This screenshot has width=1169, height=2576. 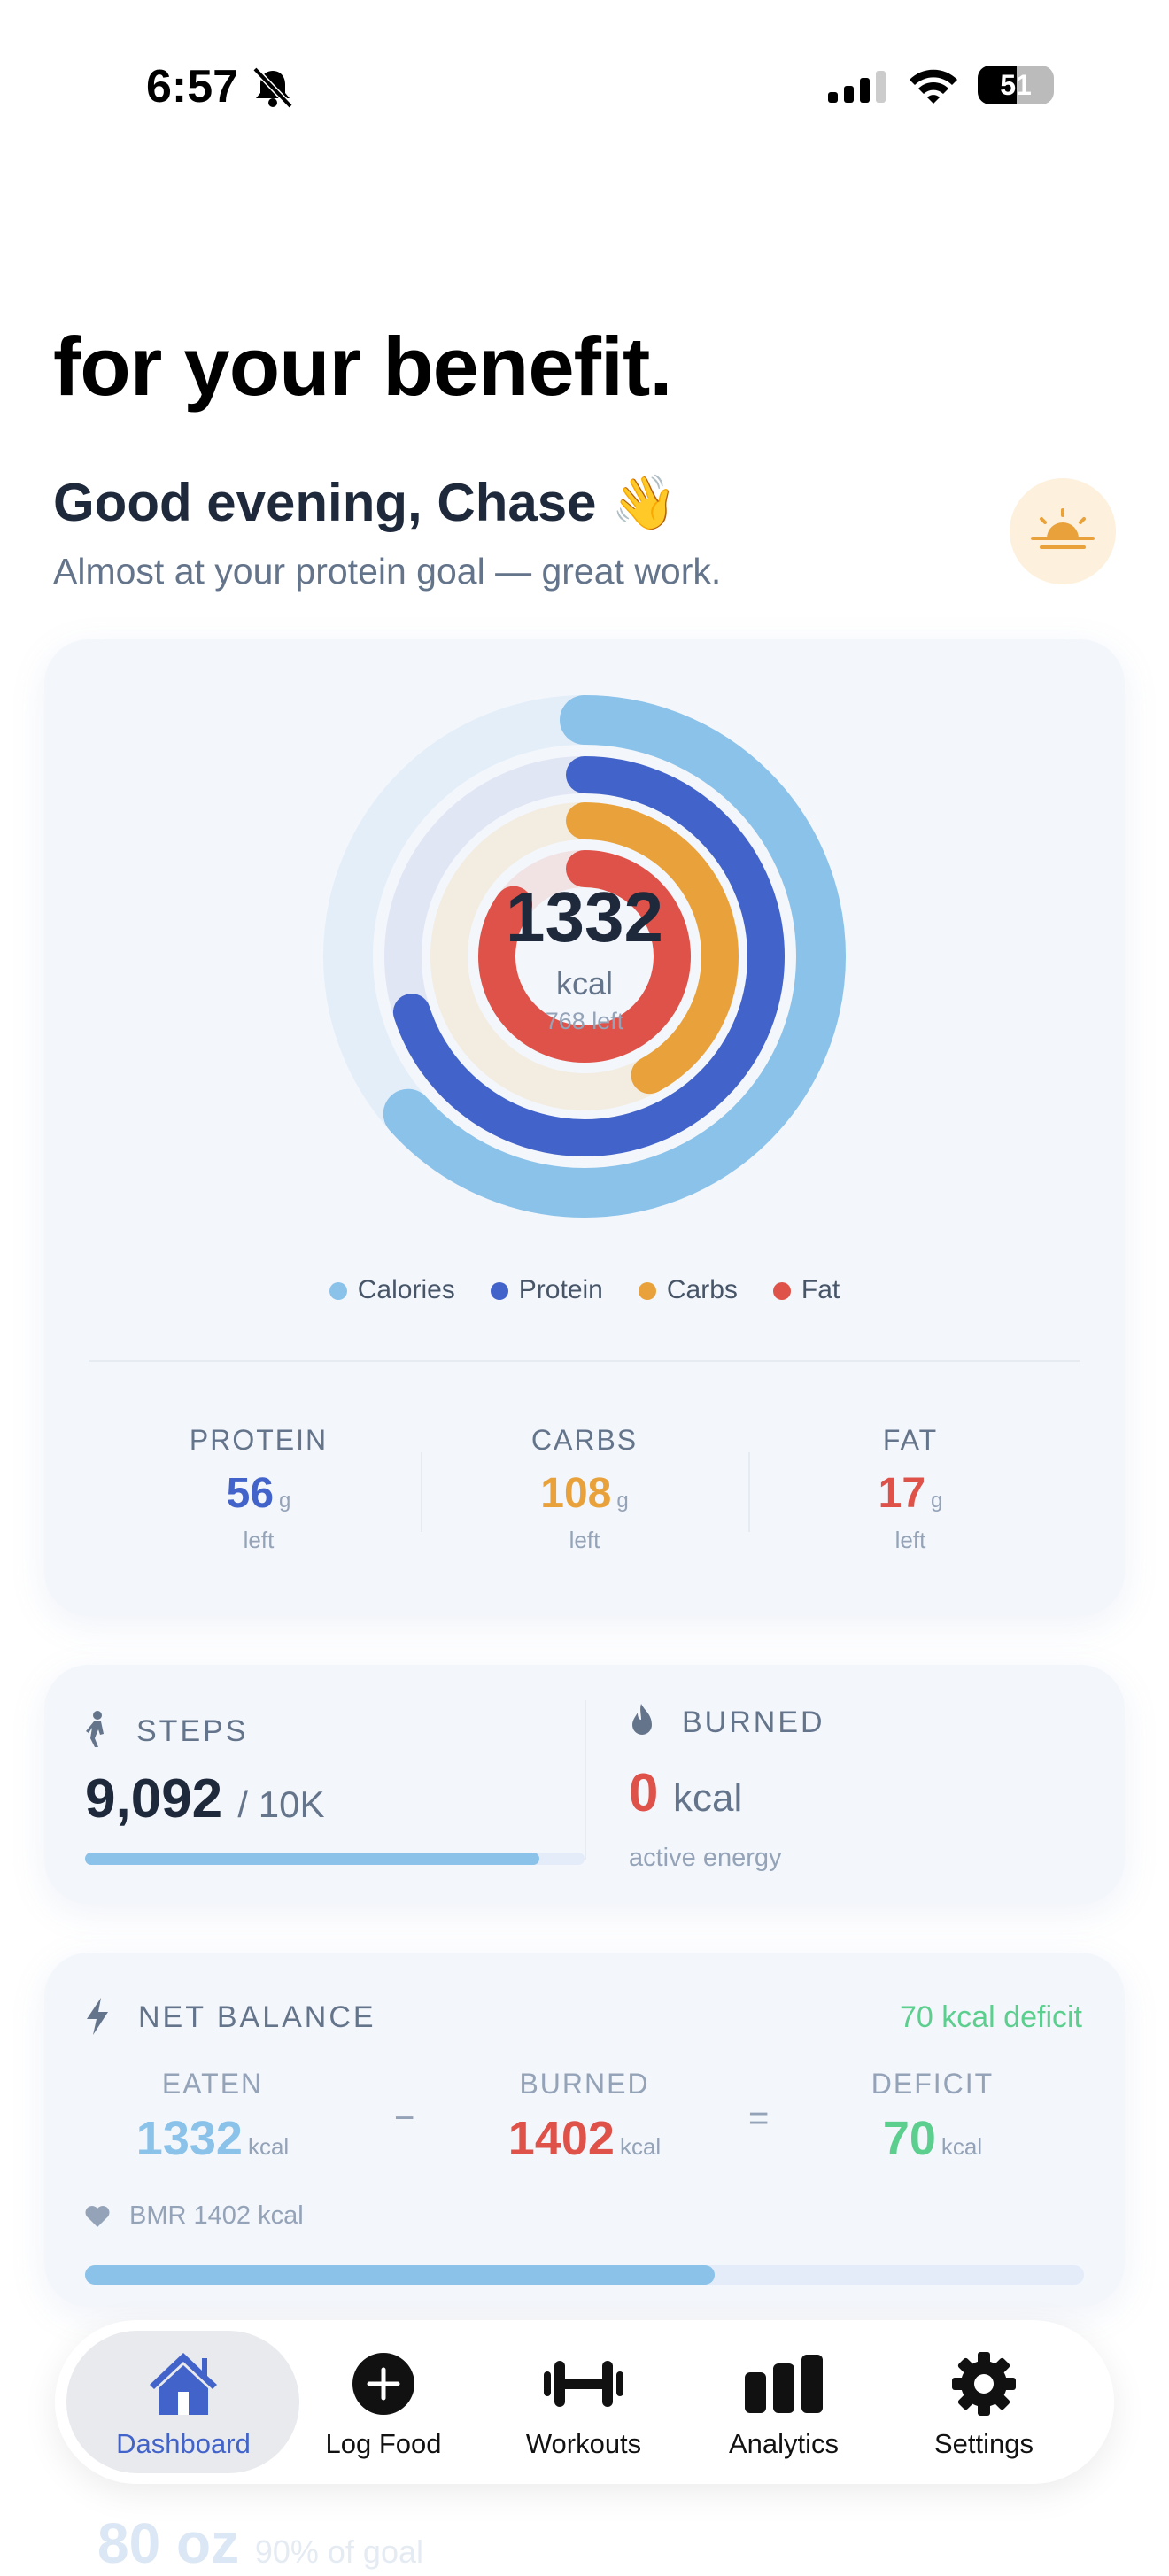 What do you see at coordinates (933, 2116) in the screenshot?
I see `deficit-column: DEFICIT 70 kcal` at bounding box center [933, 2116].